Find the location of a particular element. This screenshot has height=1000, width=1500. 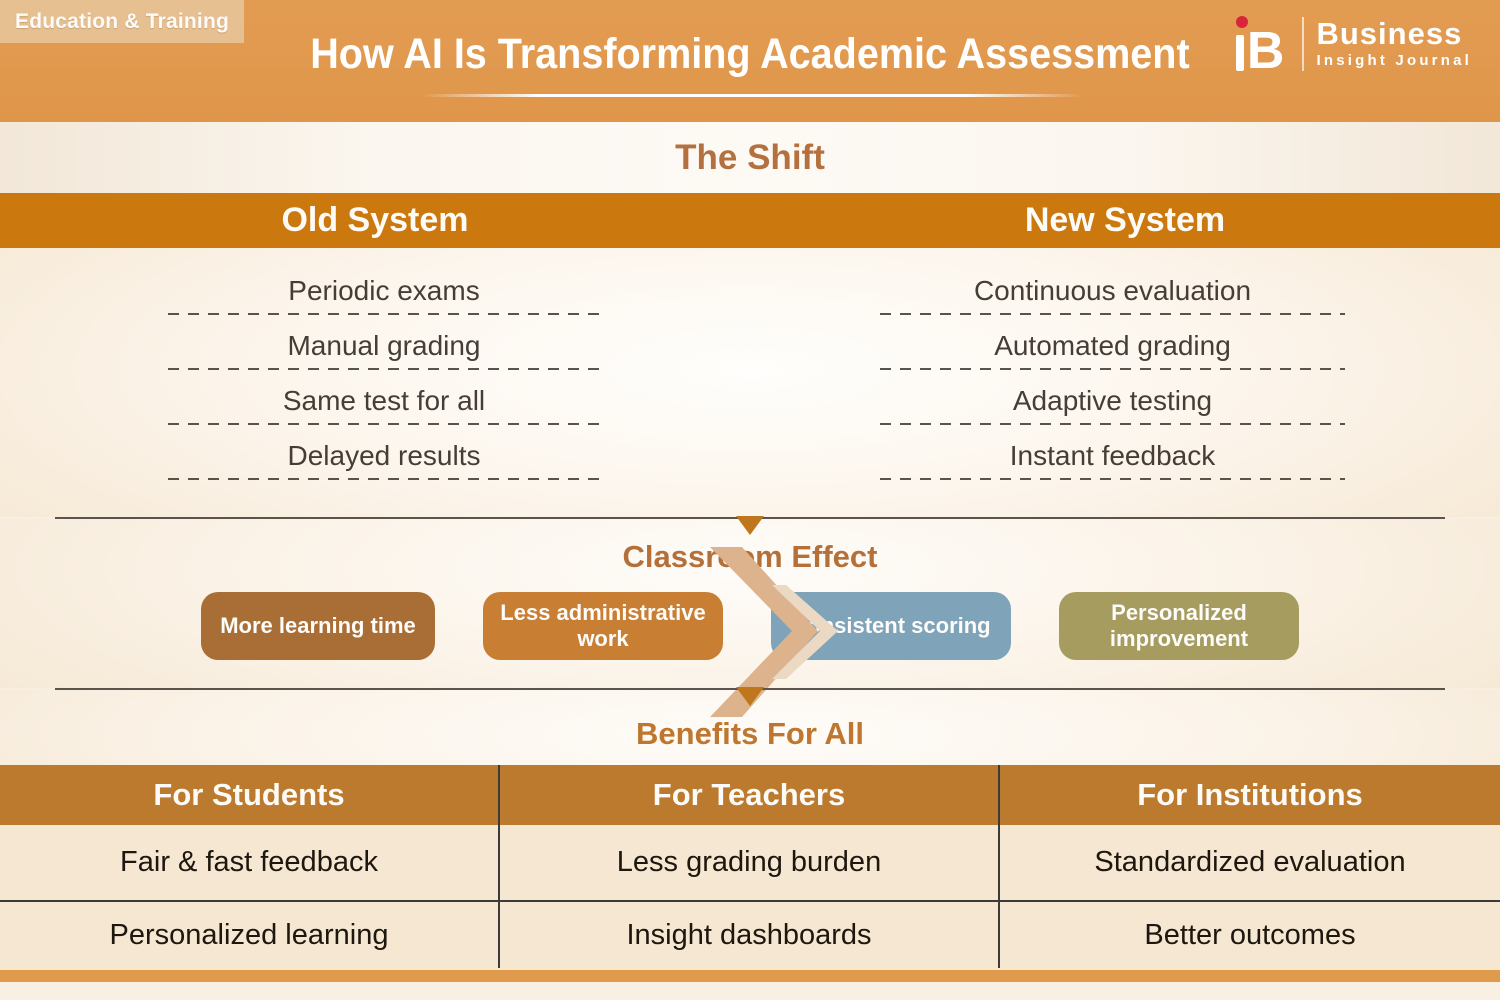

bottom-accent-bar is located at coordinates (750, 975).